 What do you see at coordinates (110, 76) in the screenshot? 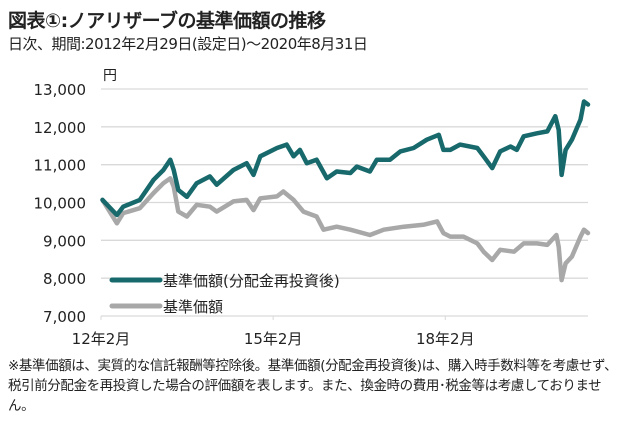
I see `y-axis-unit-label: 円` at bounding box center [110, 76].